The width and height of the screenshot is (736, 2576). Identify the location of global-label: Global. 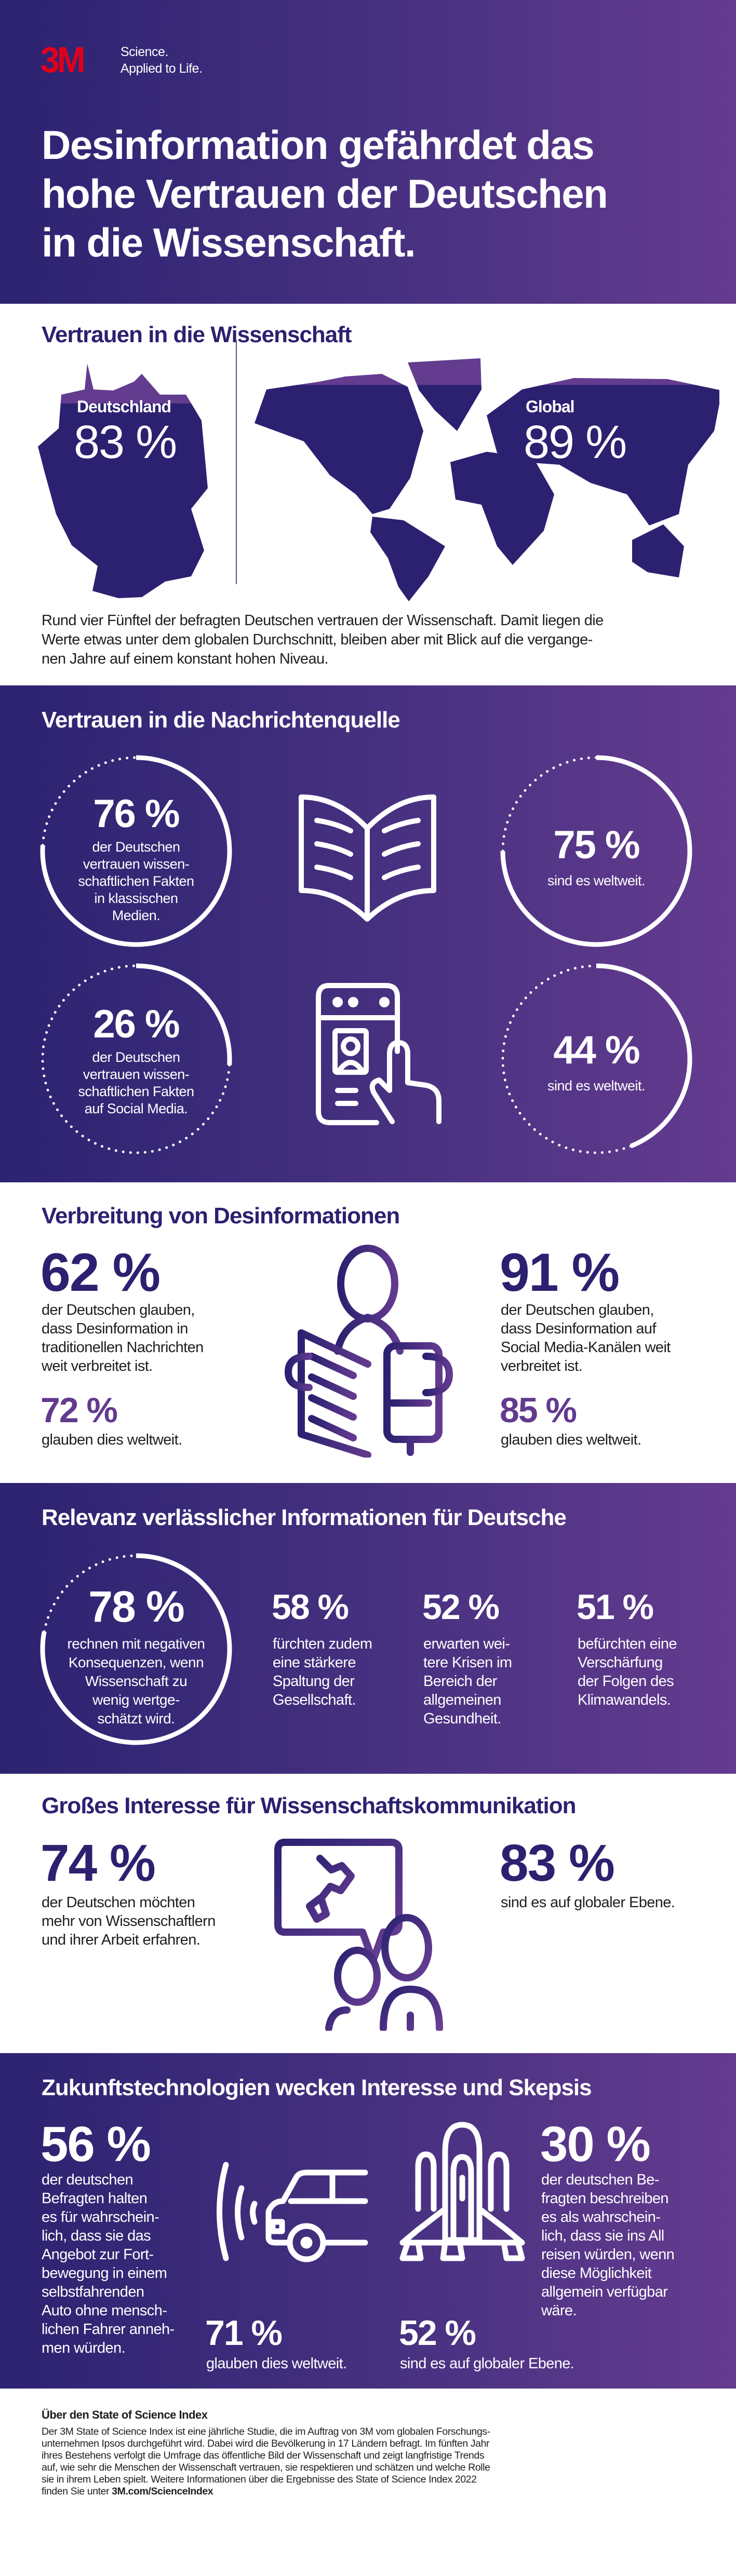
(550, 406).